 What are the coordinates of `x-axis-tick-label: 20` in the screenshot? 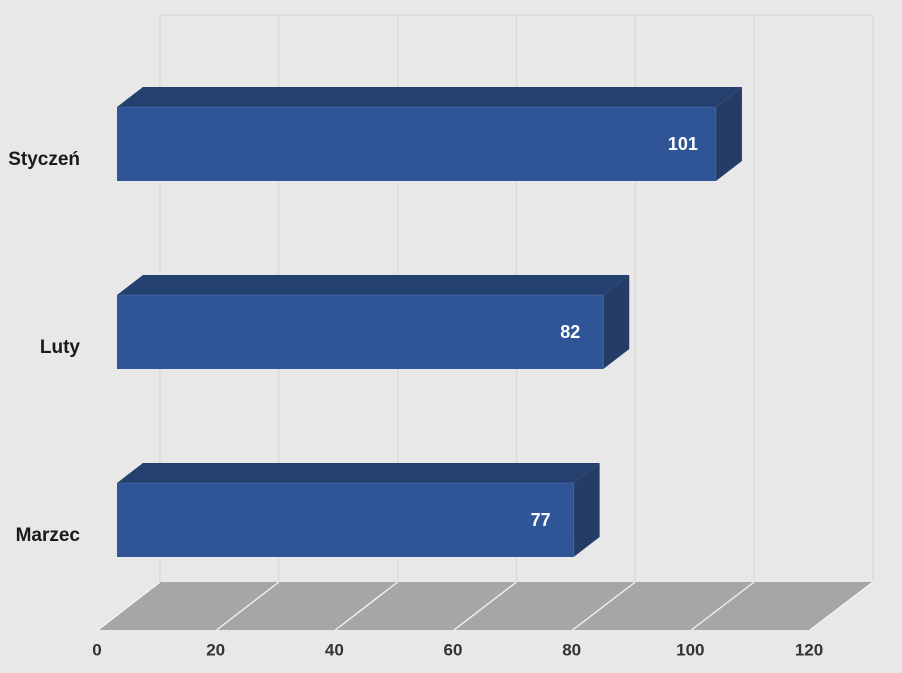 It's located at (215, 649).